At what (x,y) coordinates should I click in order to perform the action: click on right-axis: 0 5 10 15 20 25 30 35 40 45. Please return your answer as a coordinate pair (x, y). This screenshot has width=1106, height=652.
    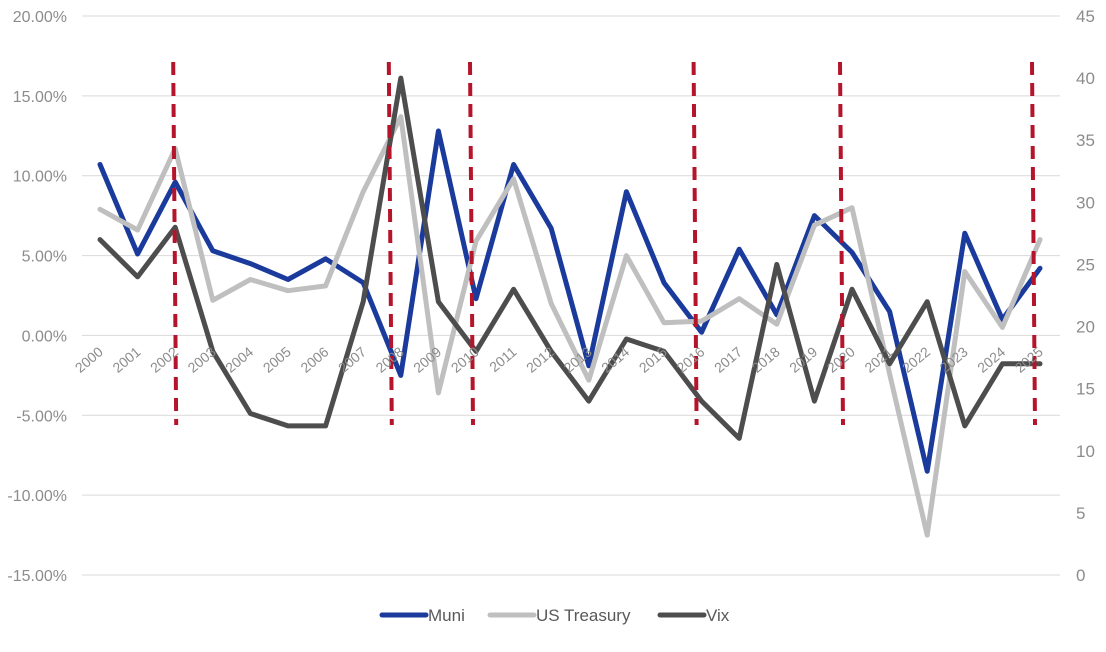
    Looking at the image, I should click on (1085, 296).